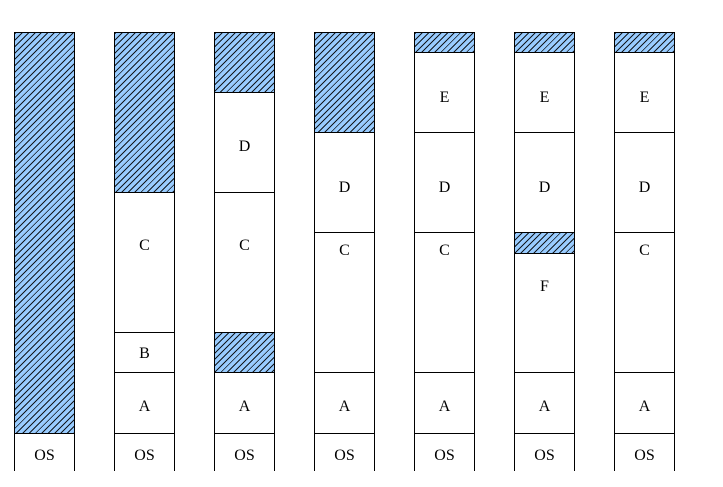 The width and height of the screenshot is (723, 487). I want to click on column-2: C B A OS, so click(144, 252).